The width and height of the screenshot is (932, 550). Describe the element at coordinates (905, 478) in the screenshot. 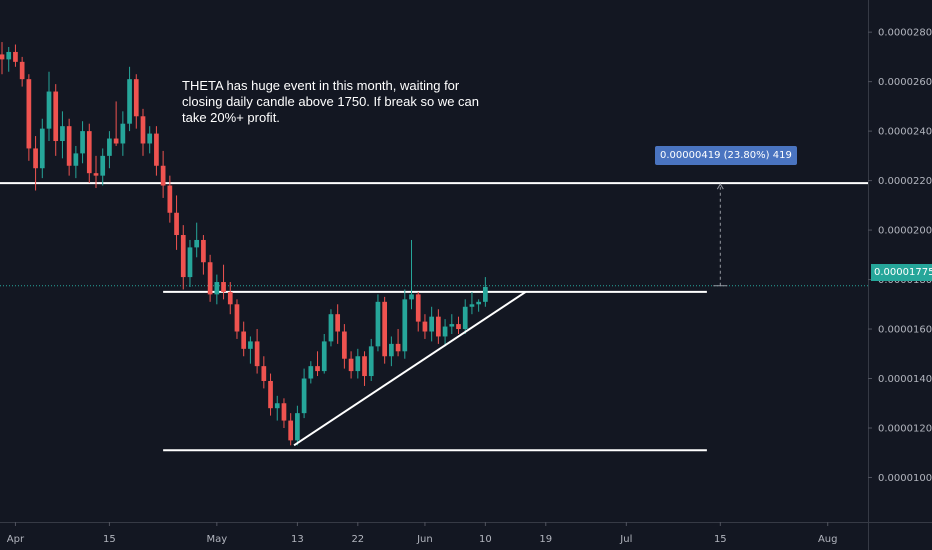

I see `price-tick-label: 0.00001000` at that location.